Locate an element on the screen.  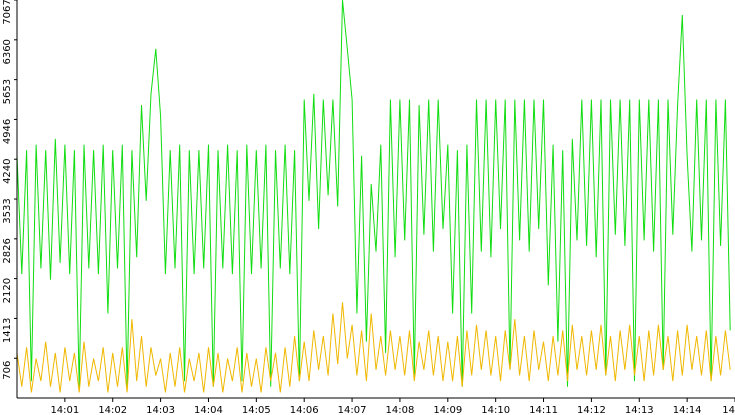
x-tick-label: 14:08 is located at coordinates (400, 410).